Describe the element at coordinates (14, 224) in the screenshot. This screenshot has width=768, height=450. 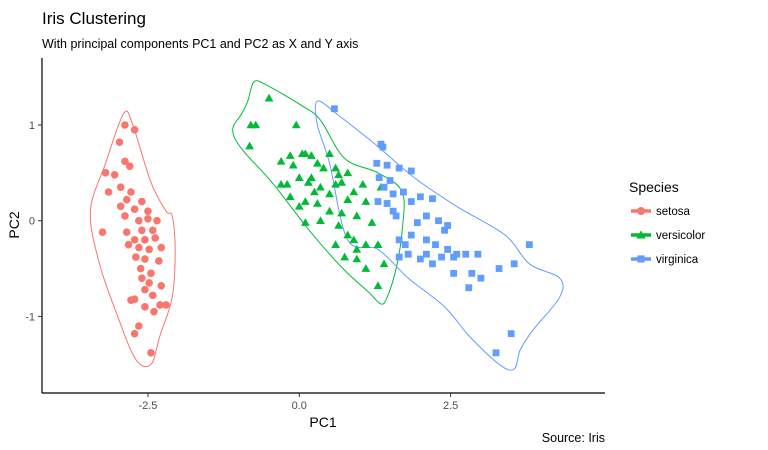
I see `y-axis-title: PC2` at that location.